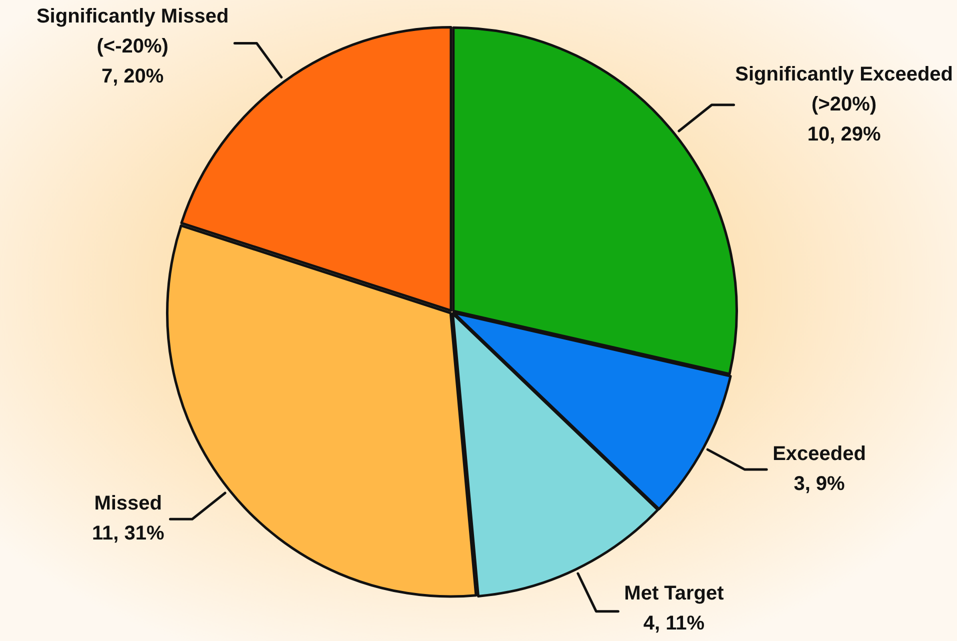  Describe the element at coordinates (132, 32) in the screenshot. I see `slice-label: Significantly Missed (<-20%)` at that location.